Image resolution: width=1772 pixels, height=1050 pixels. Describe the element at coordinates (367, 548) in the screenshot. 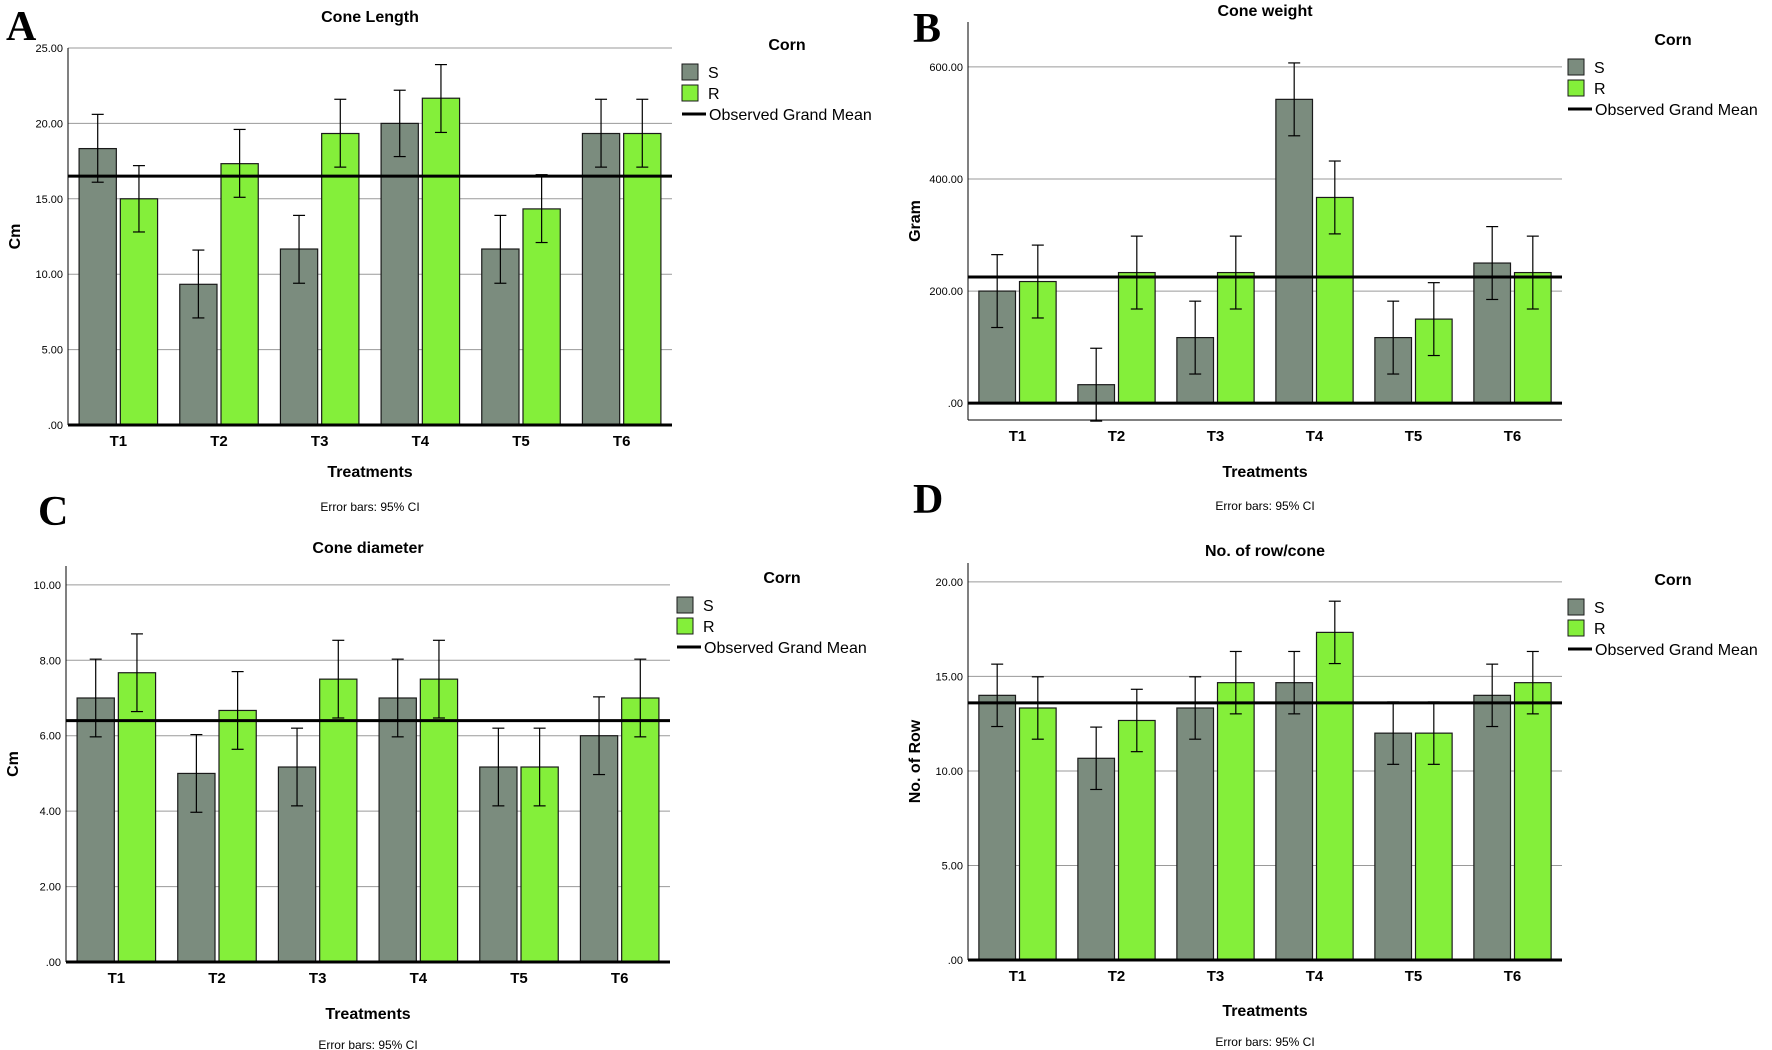

I see `chart-title: Cone diameter` at that location.